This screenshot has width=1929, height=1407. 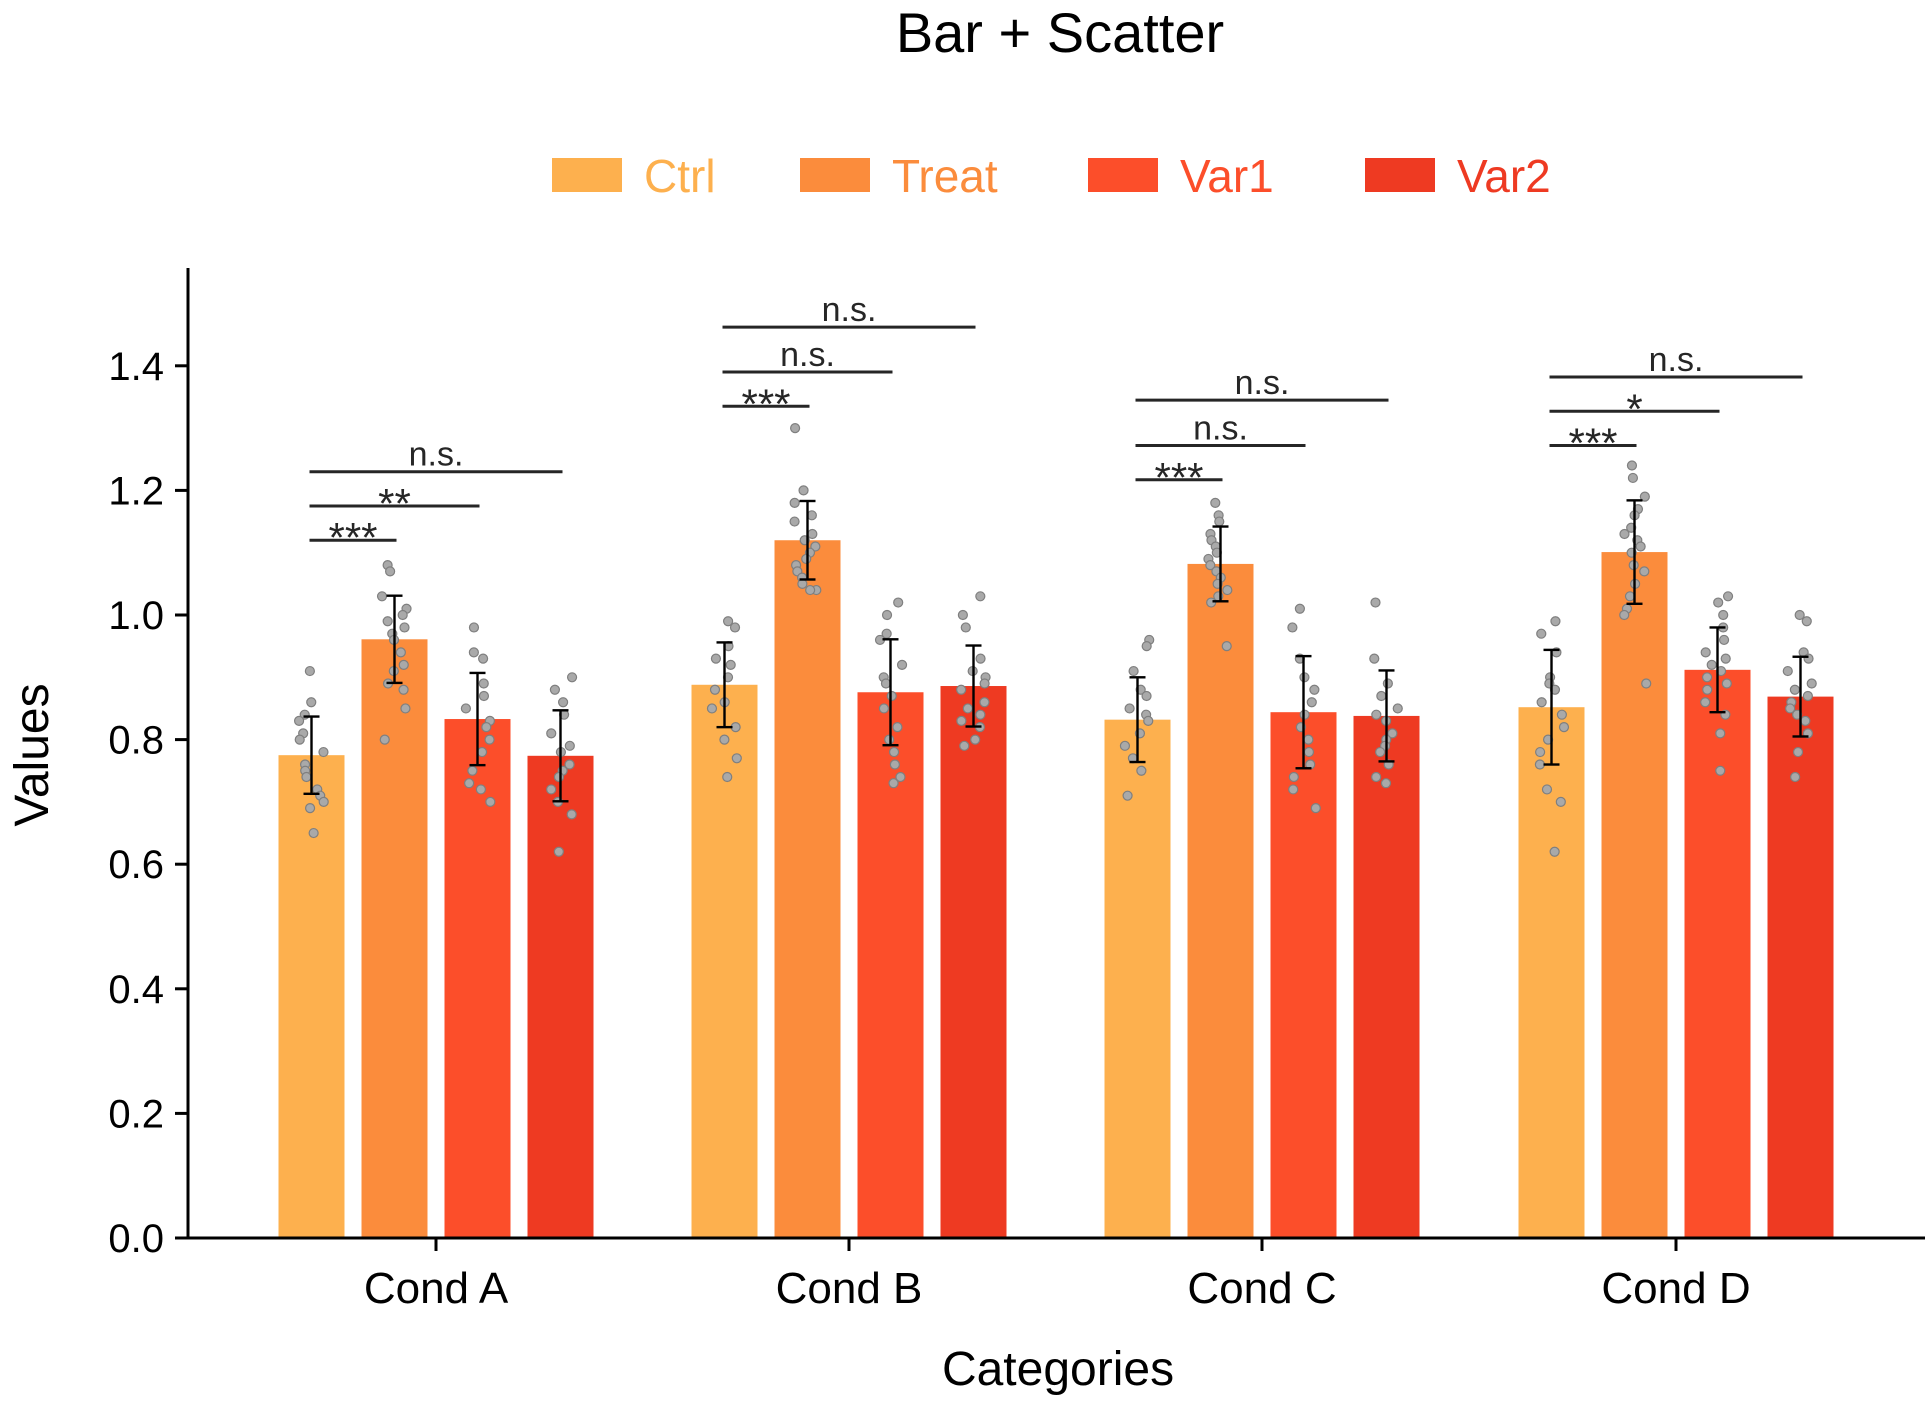 I want to click on y-tick-label: 1.4, so click(x=136, y=367).